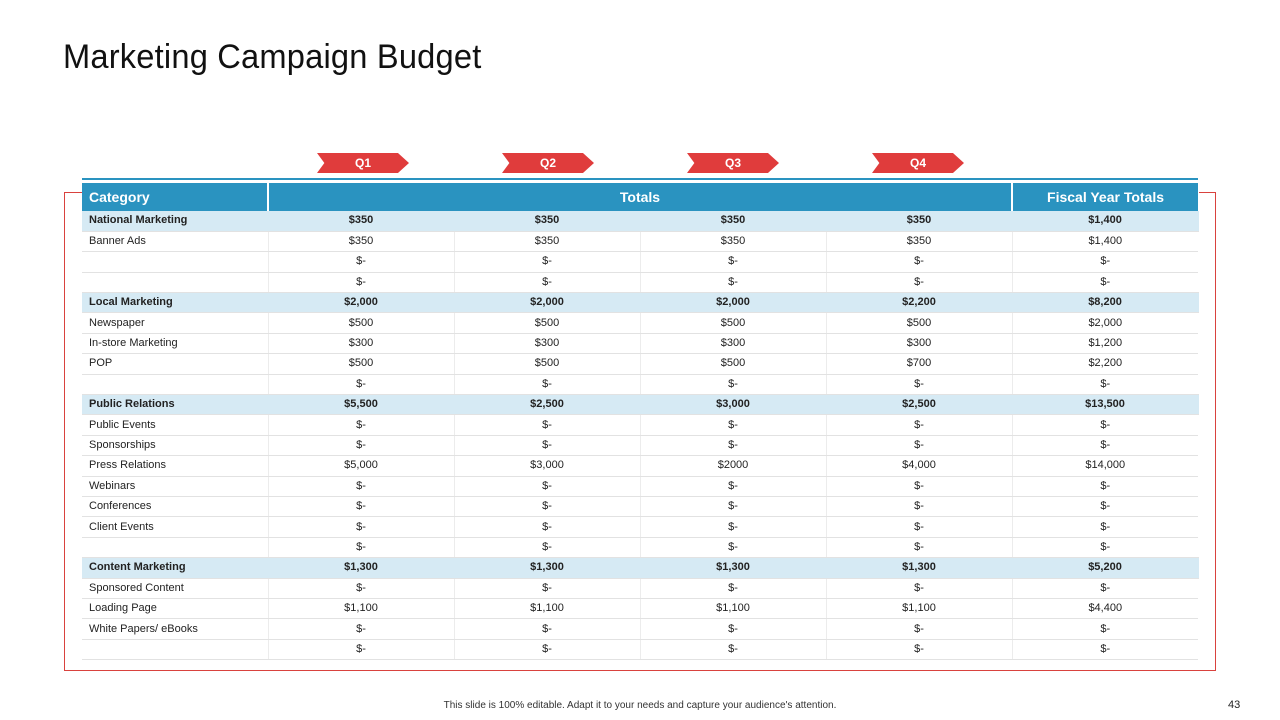 This screenshot has height=720, width=1280. What do you see at coordinates (363, 163) in the screenshot?
I see `quarter-tag-q1: Q1` at bounding box center [363, 163].